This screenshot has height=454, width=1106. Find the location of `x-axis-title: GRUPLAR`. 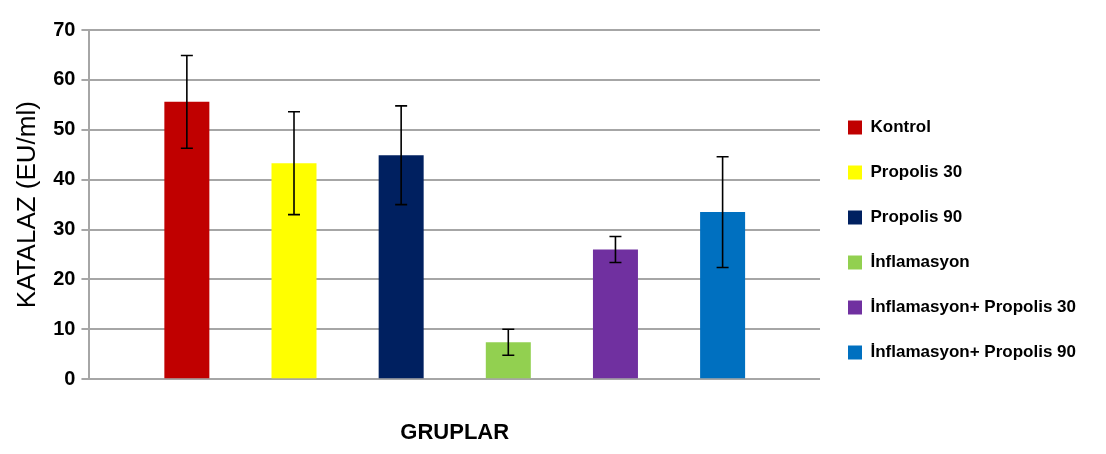

x-axis-title: GRUPLAR is located at coordinates (455, 431).